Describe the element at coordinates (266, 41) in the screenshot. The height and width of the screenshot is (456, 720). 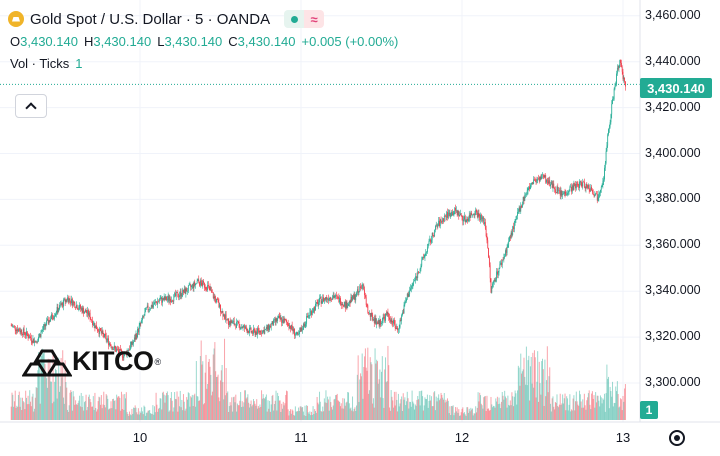
I see `close-value: 3,430.140` at that location.